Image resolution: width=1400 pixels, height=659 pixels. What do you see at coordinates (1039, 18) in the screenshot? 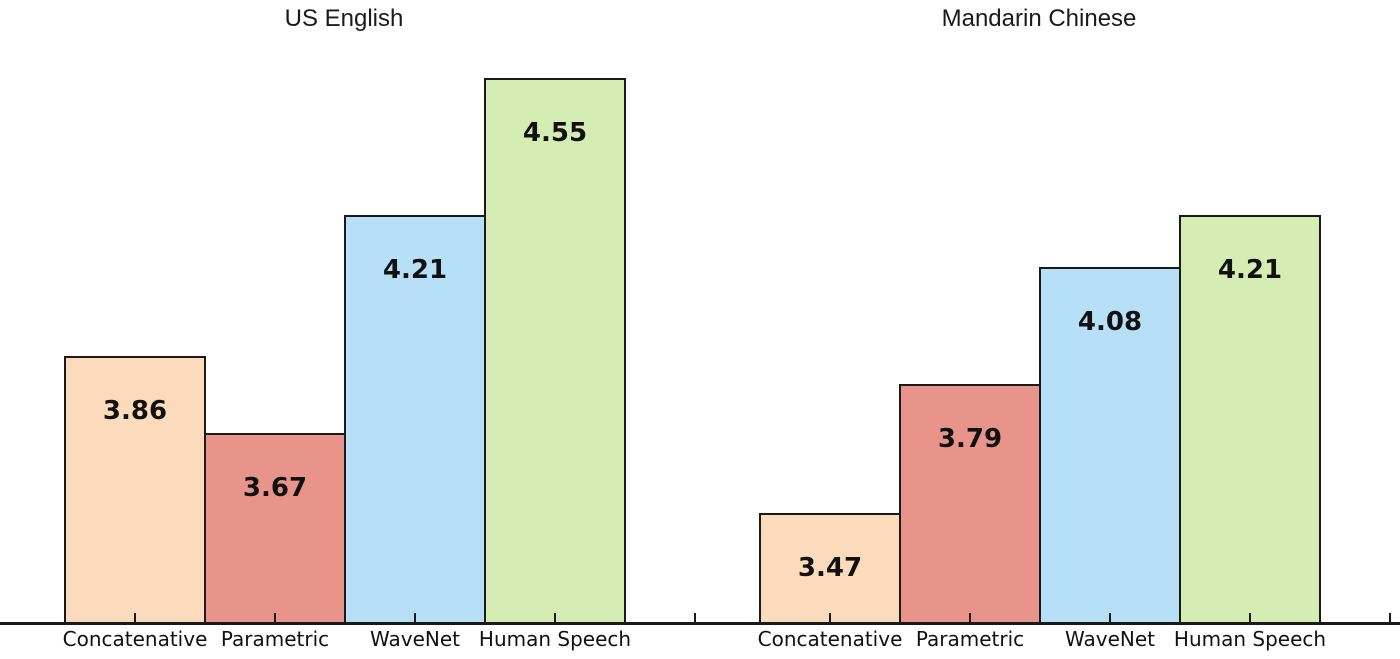
I see `chart-title: Mandarin Chinese` at bounding box center [1039, 18].